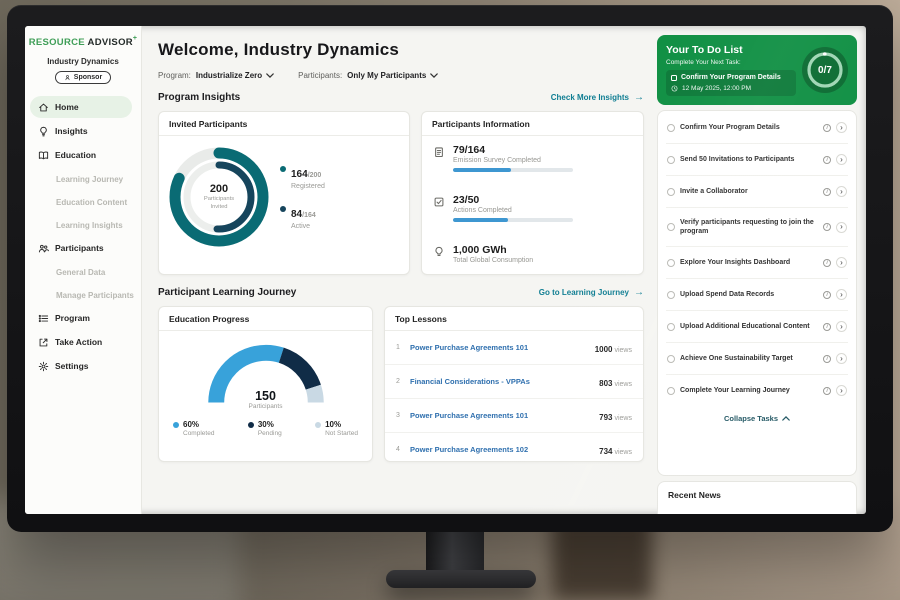 Image resolution: width=900 pixels, height=600 pixels. Describe the element at coordinates (88, 78) in the screenshot. I see `sponsor-badge-label: Sponsor` at that location.